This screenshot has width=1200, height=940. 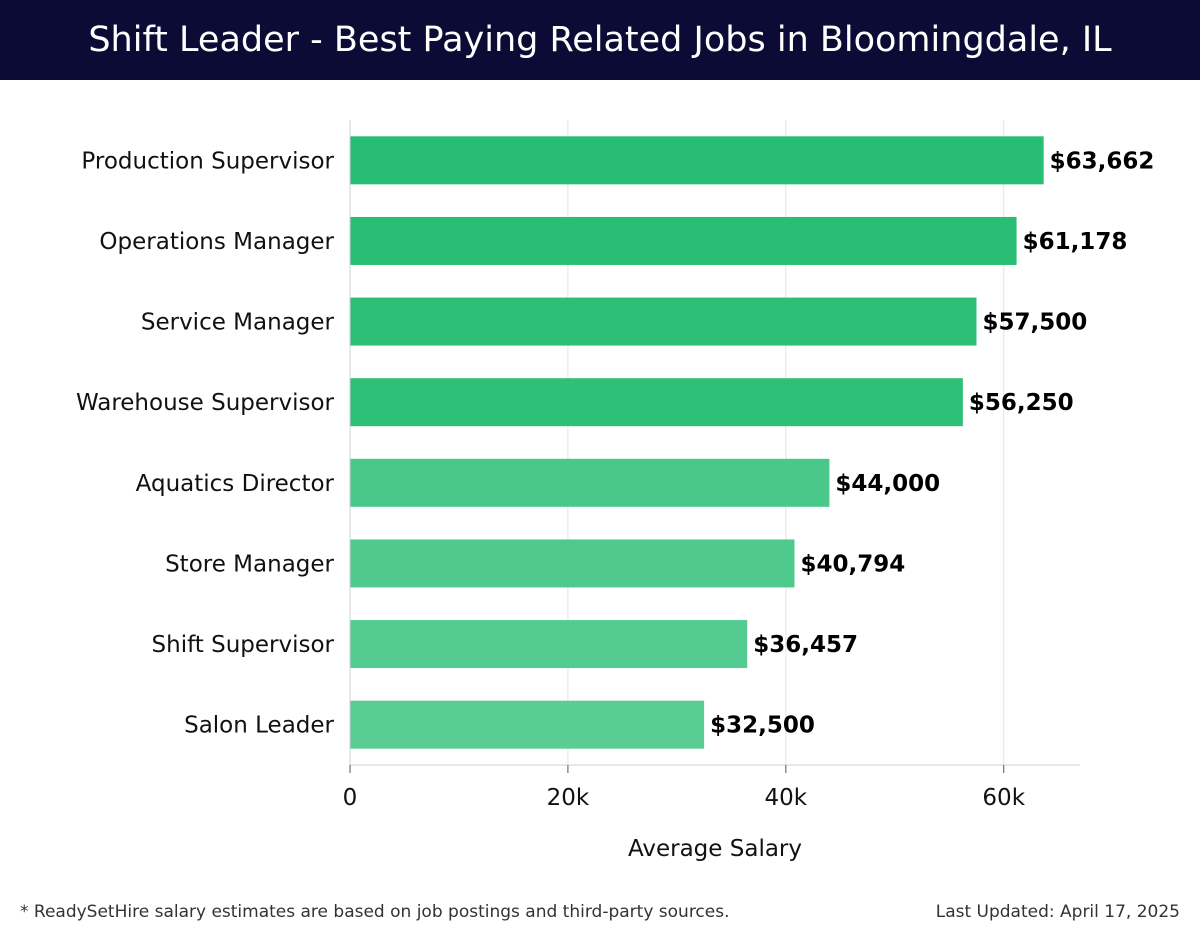 I want to click on x-tick-label: 40k, so click(x=786, y=798).